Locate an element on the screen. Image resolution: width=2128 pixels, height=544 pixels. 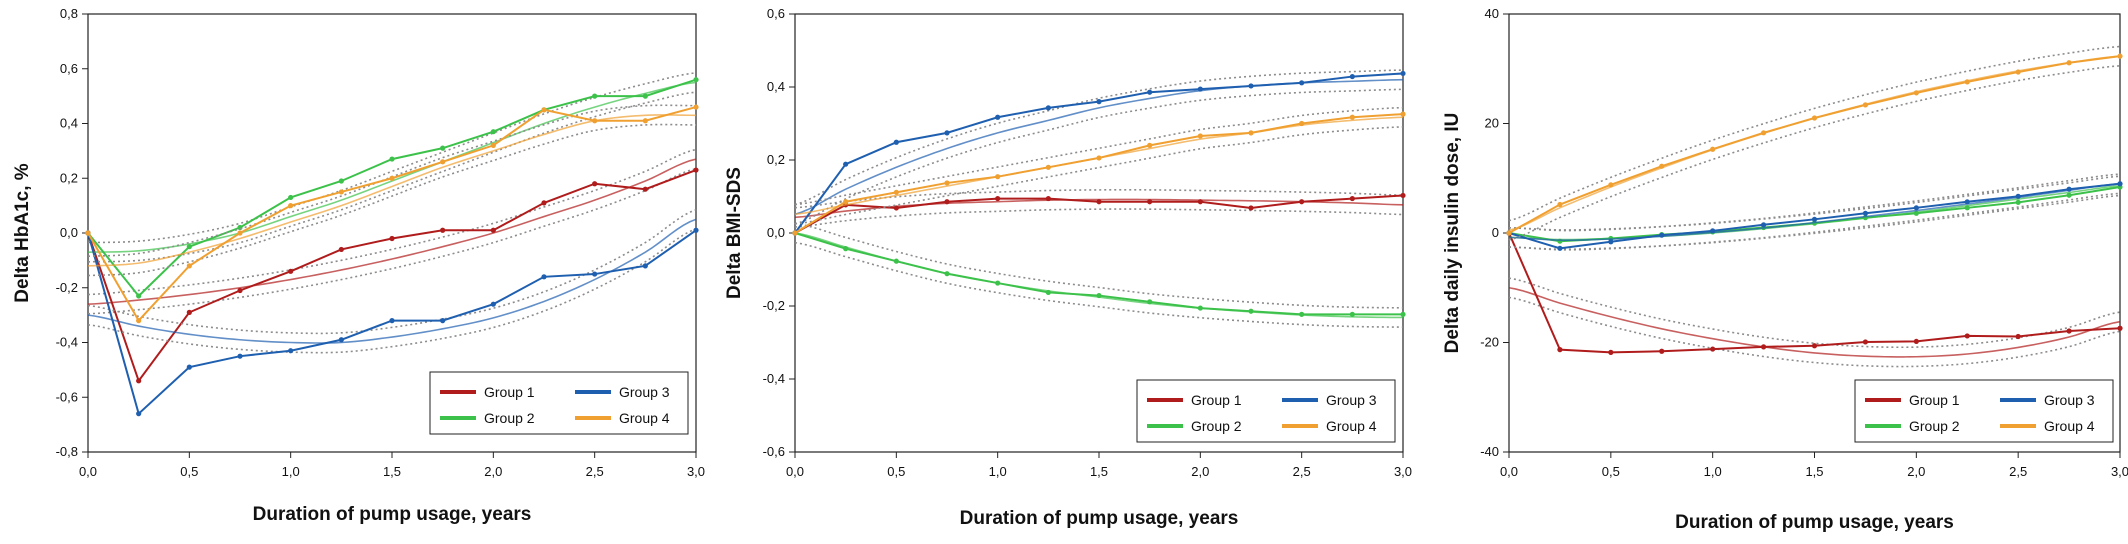
y-tick-label: 0,6 is located at coordinates (776, 13).